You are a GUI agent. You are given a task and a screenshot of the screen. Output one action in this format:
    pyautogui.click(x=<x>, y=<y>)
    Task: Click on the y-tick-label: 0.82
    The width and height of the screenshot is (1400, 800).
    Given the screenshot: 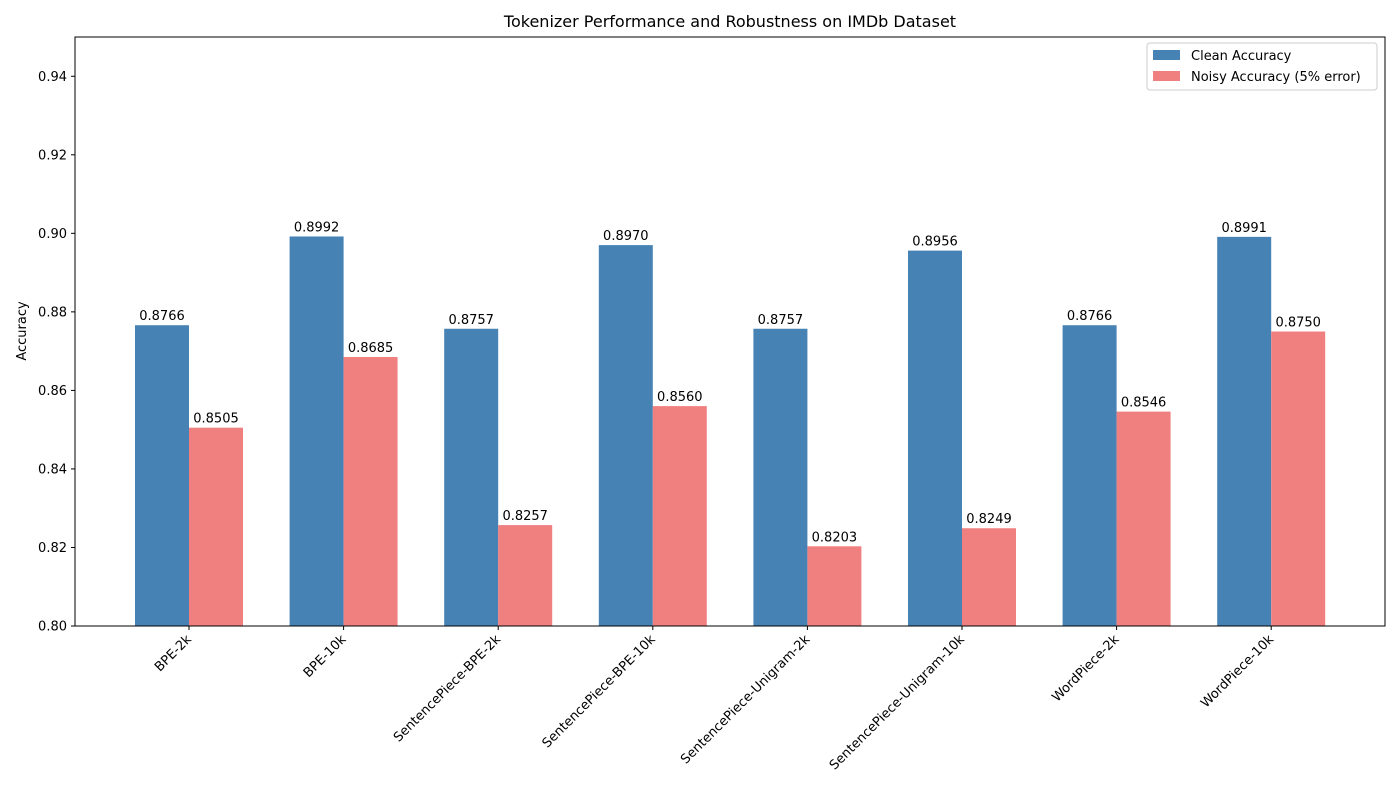 What is the action you would take?
    pyautogui.click(x=52, y=548)
    